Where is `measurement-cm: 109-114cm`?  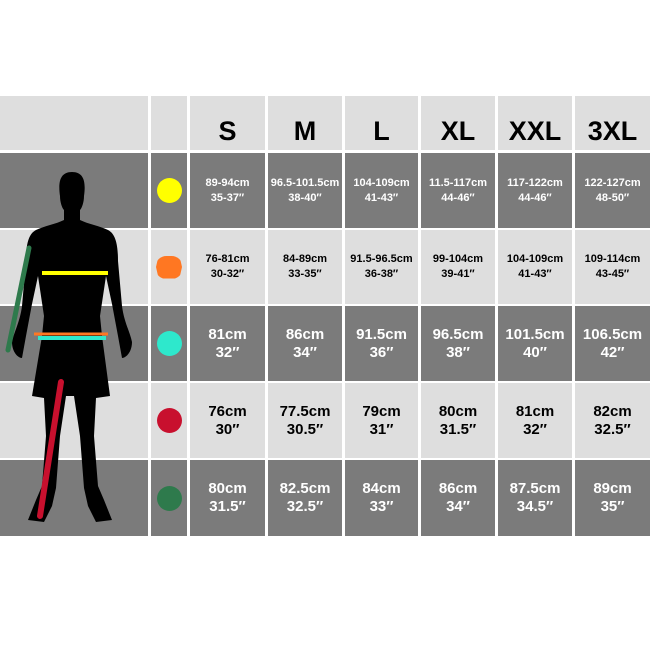 measurement-cm: 109-114cm is located at coordinates (612, 259).